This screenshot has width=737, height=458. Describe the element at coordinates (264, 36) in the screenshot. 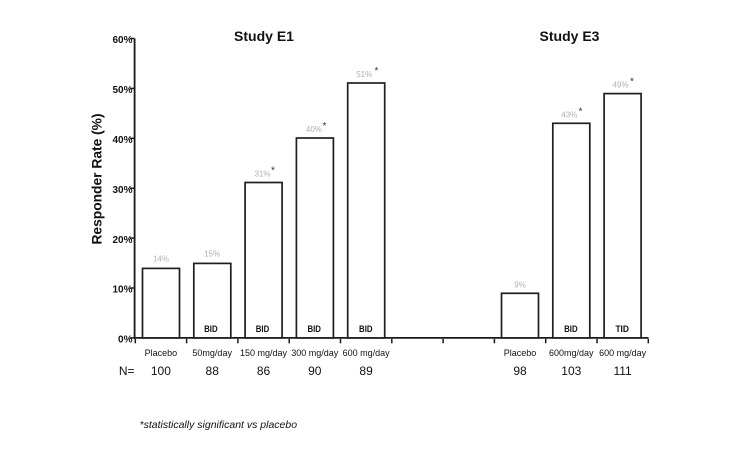

I see `svg-text: Study E1` at that location.